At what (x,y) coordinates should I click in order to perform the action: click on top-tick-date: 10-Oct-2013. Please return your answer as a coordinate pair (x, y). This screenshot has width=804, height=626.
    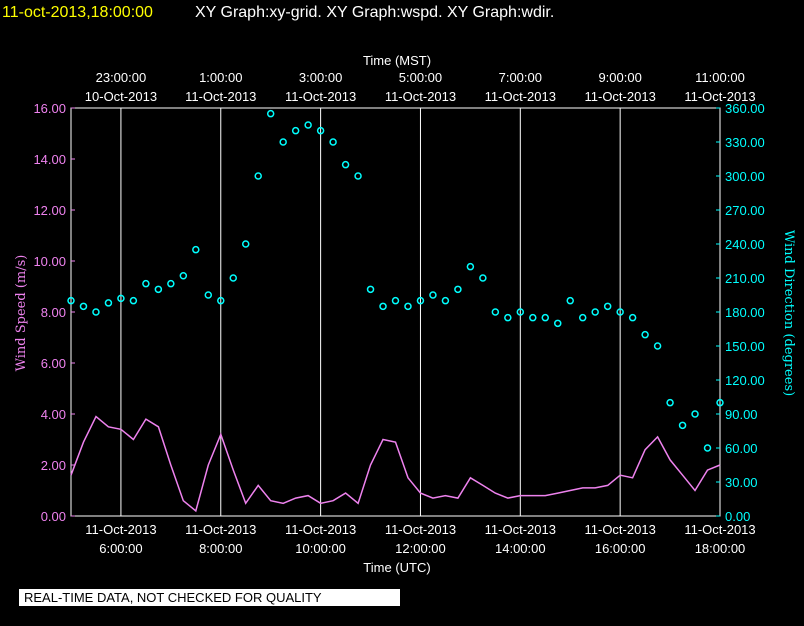
    Looking at the image, I should click on (121, 96).